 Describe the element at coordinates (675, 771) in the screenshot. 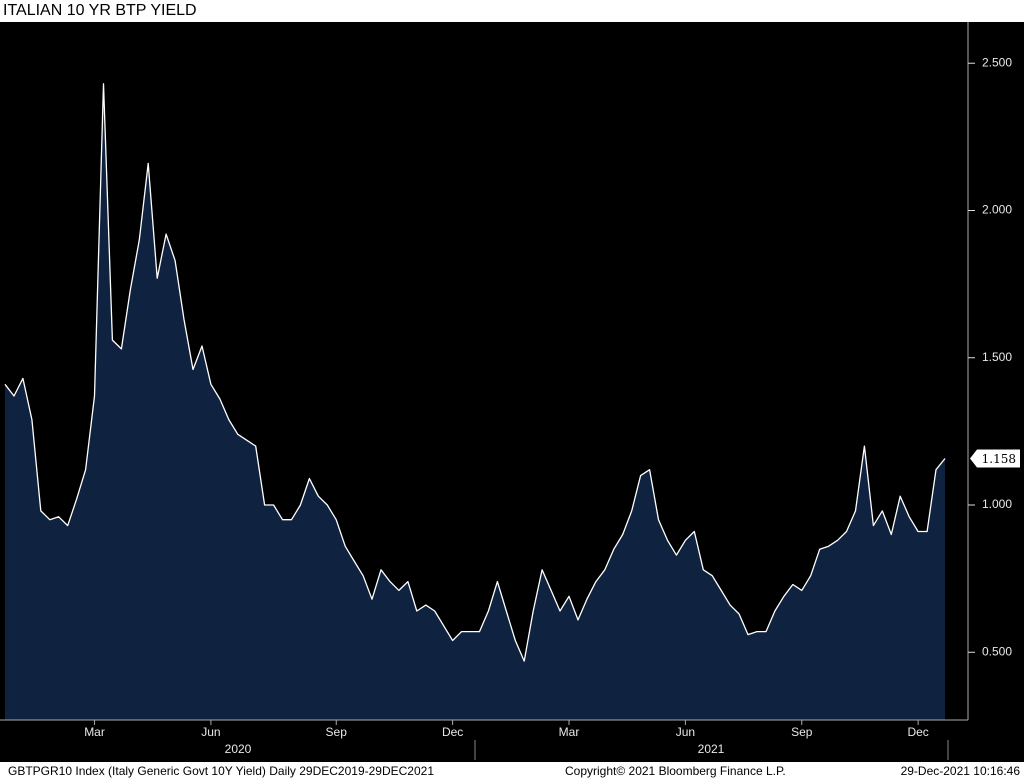

I see `footer-copyright: Copyright© 2021 Bloomberg Finance L.P.` at that location.